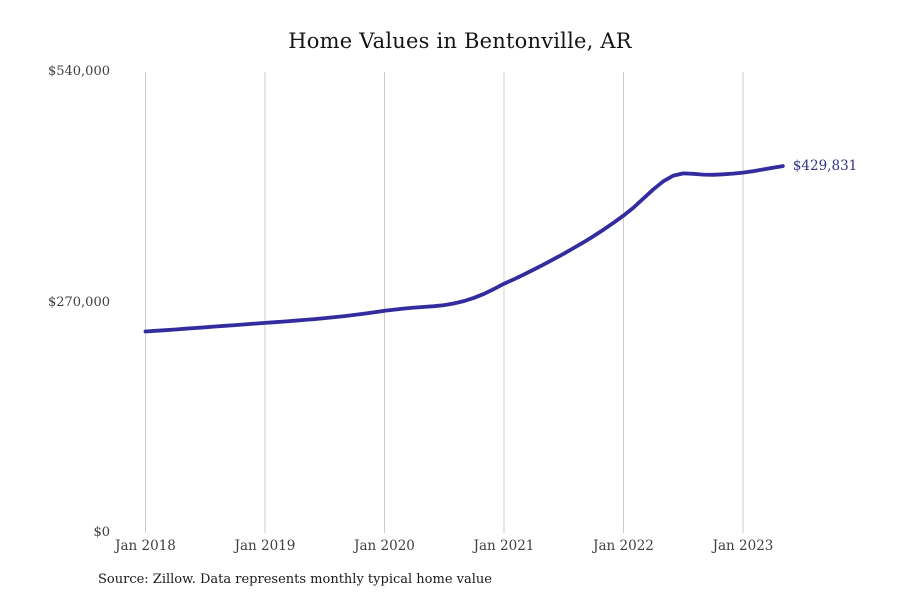 Image resolution: width=900 pixels, height=600 pixels. I want to click on y-tick-label: $0, so click(101, 532).